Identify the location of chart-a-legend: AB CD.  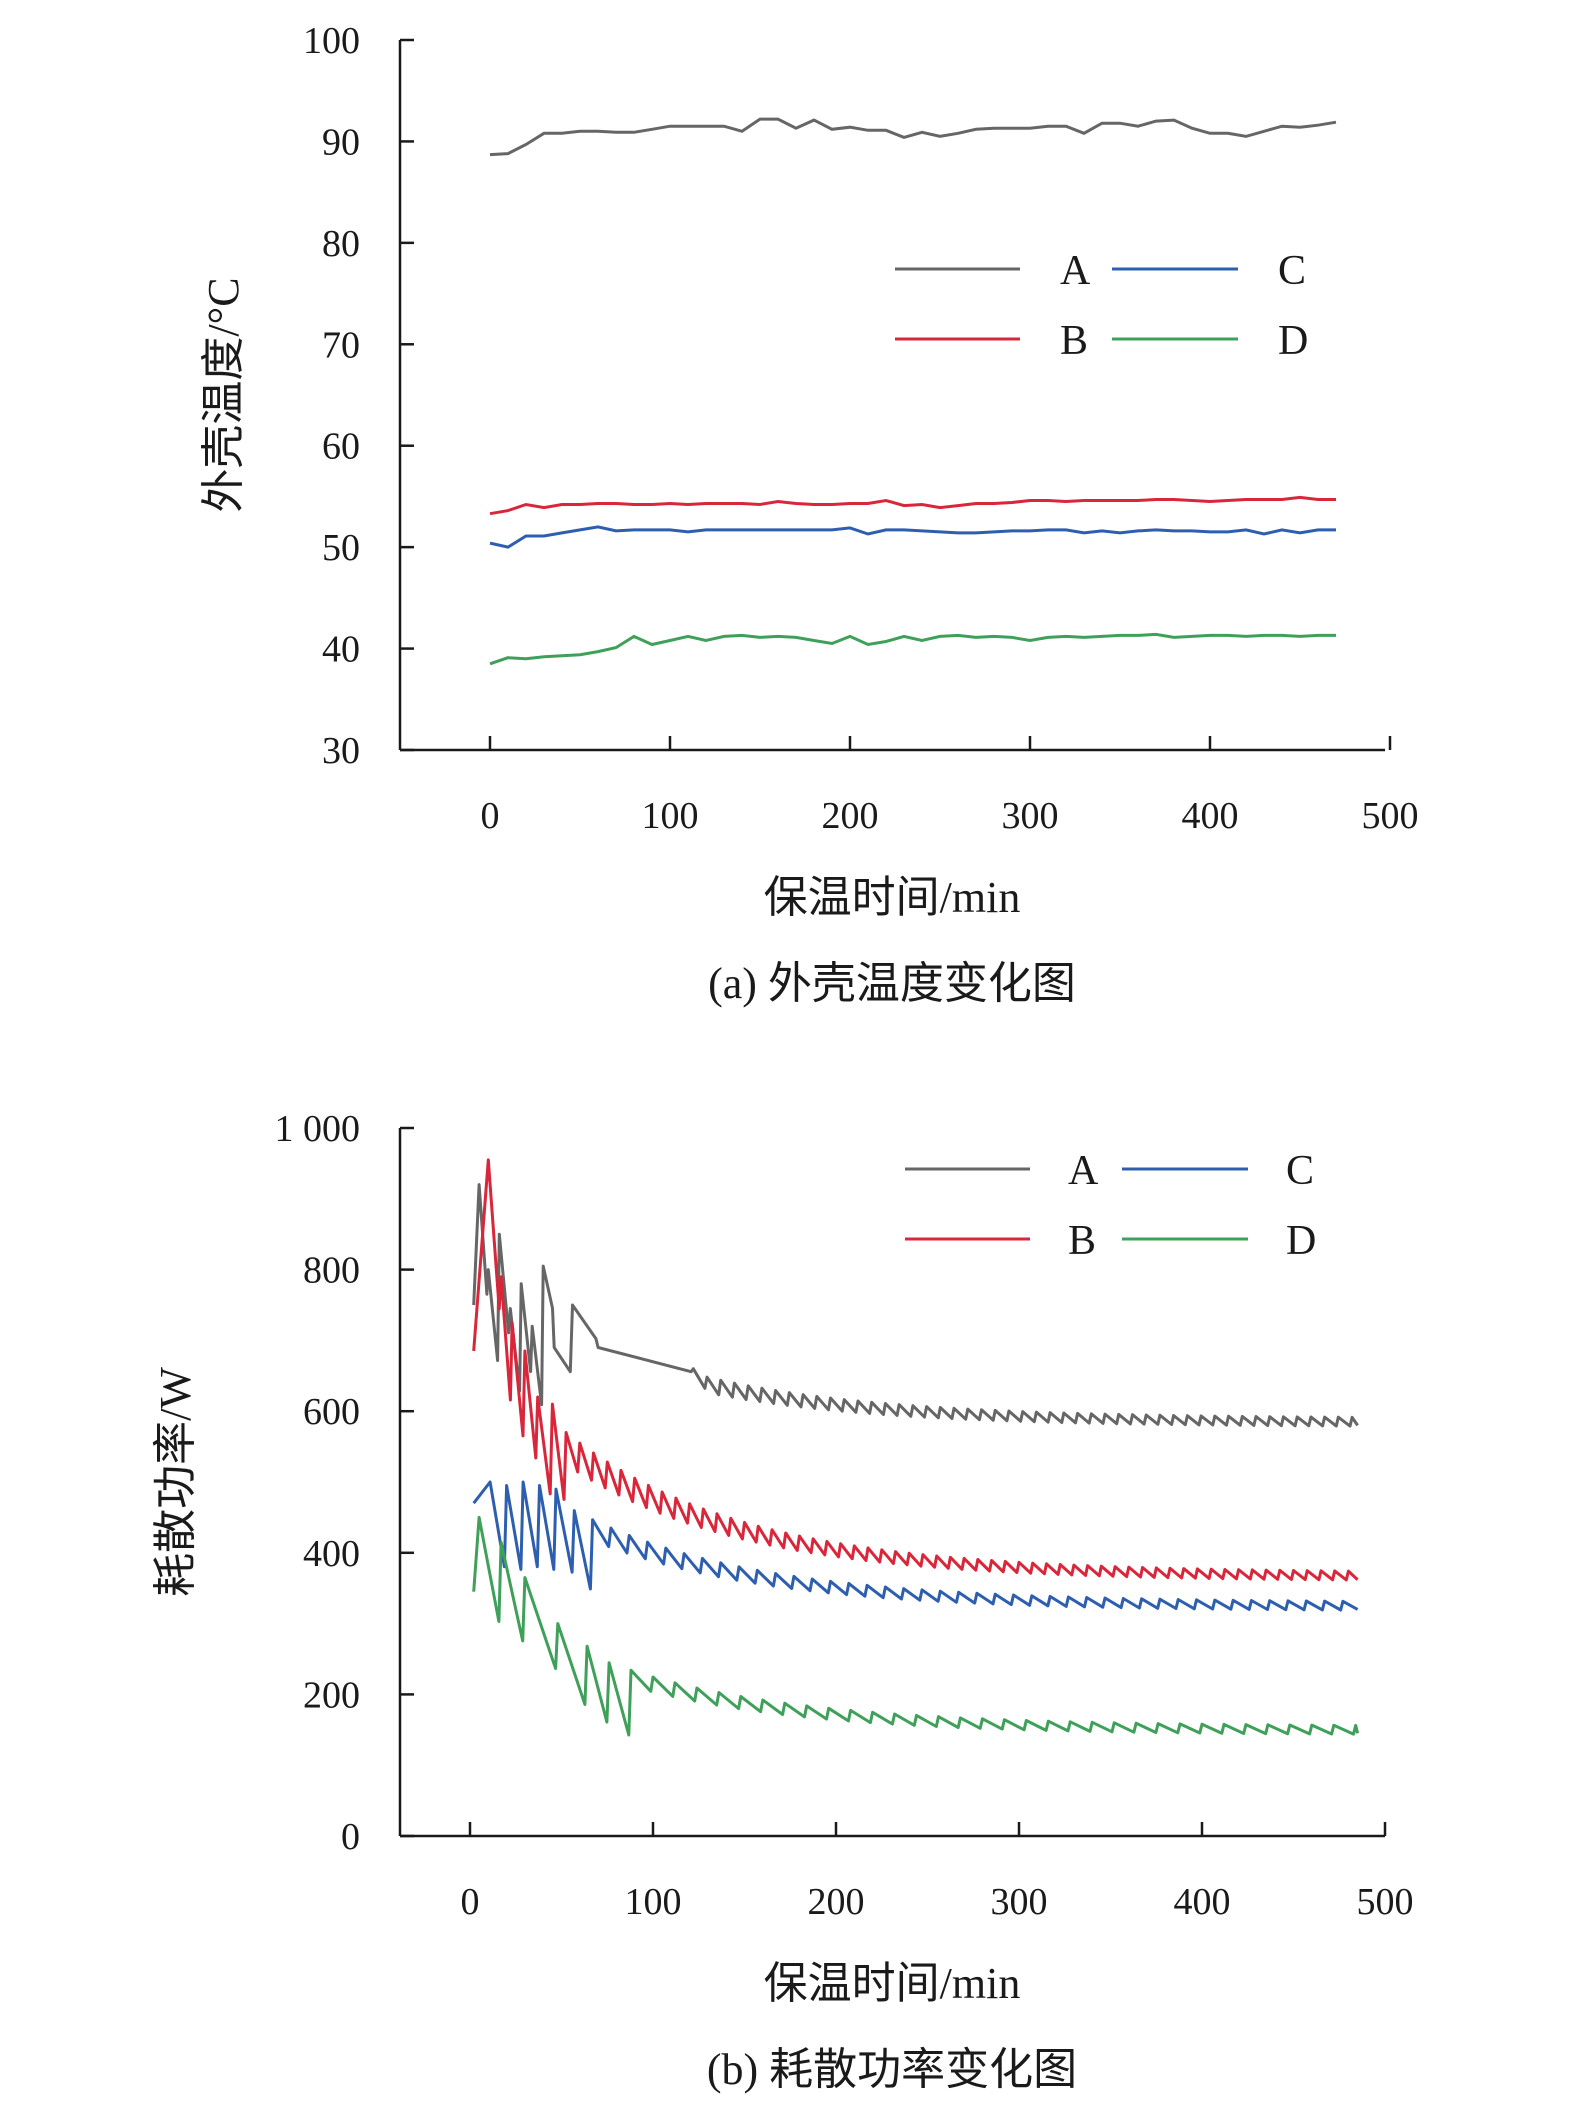
(1101, 306).